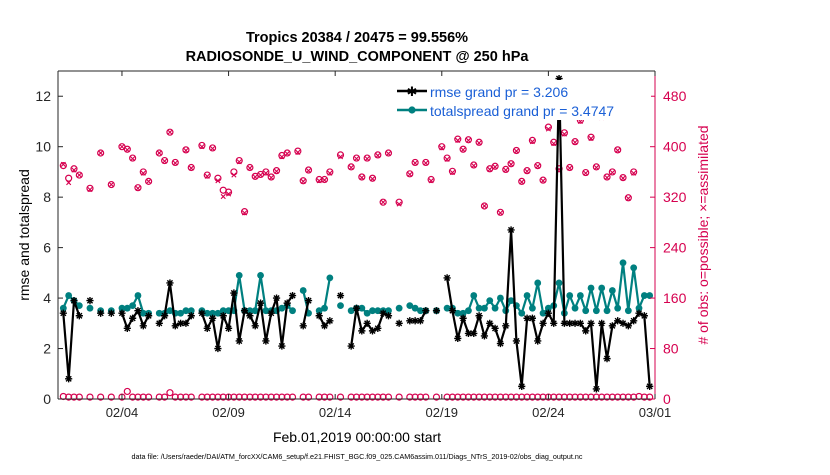 The image size is (830, 475). What do you see at coordinates (499, 92) in the screenshot?
I see `legend-rmse-label: rmse grand pr = 3.206` at bounding box center [499, 92].